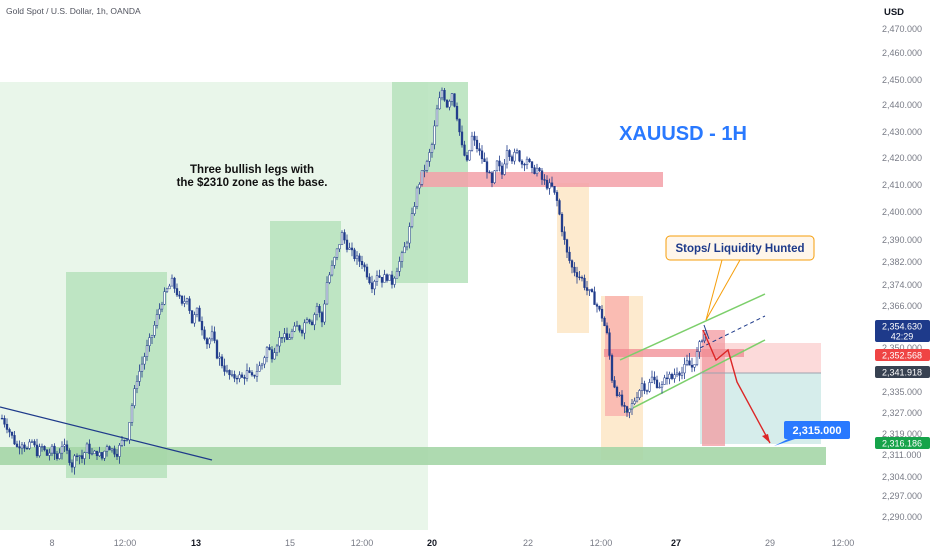 Image resolution: width=932 pixels, height=555 pixels. Describe the element at coordinates (902, 477) in the screenshot. I see `y-tick-label: 2,304.000` at that location.